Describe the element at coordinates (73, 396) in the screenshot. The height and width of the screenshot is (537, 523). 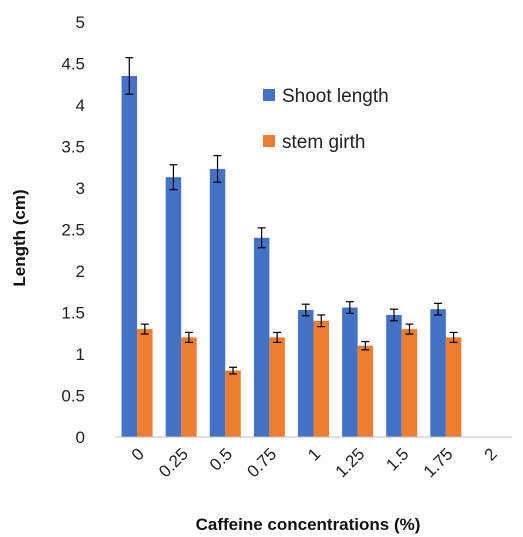
I see `y-tick-label: 0.5` at that location.